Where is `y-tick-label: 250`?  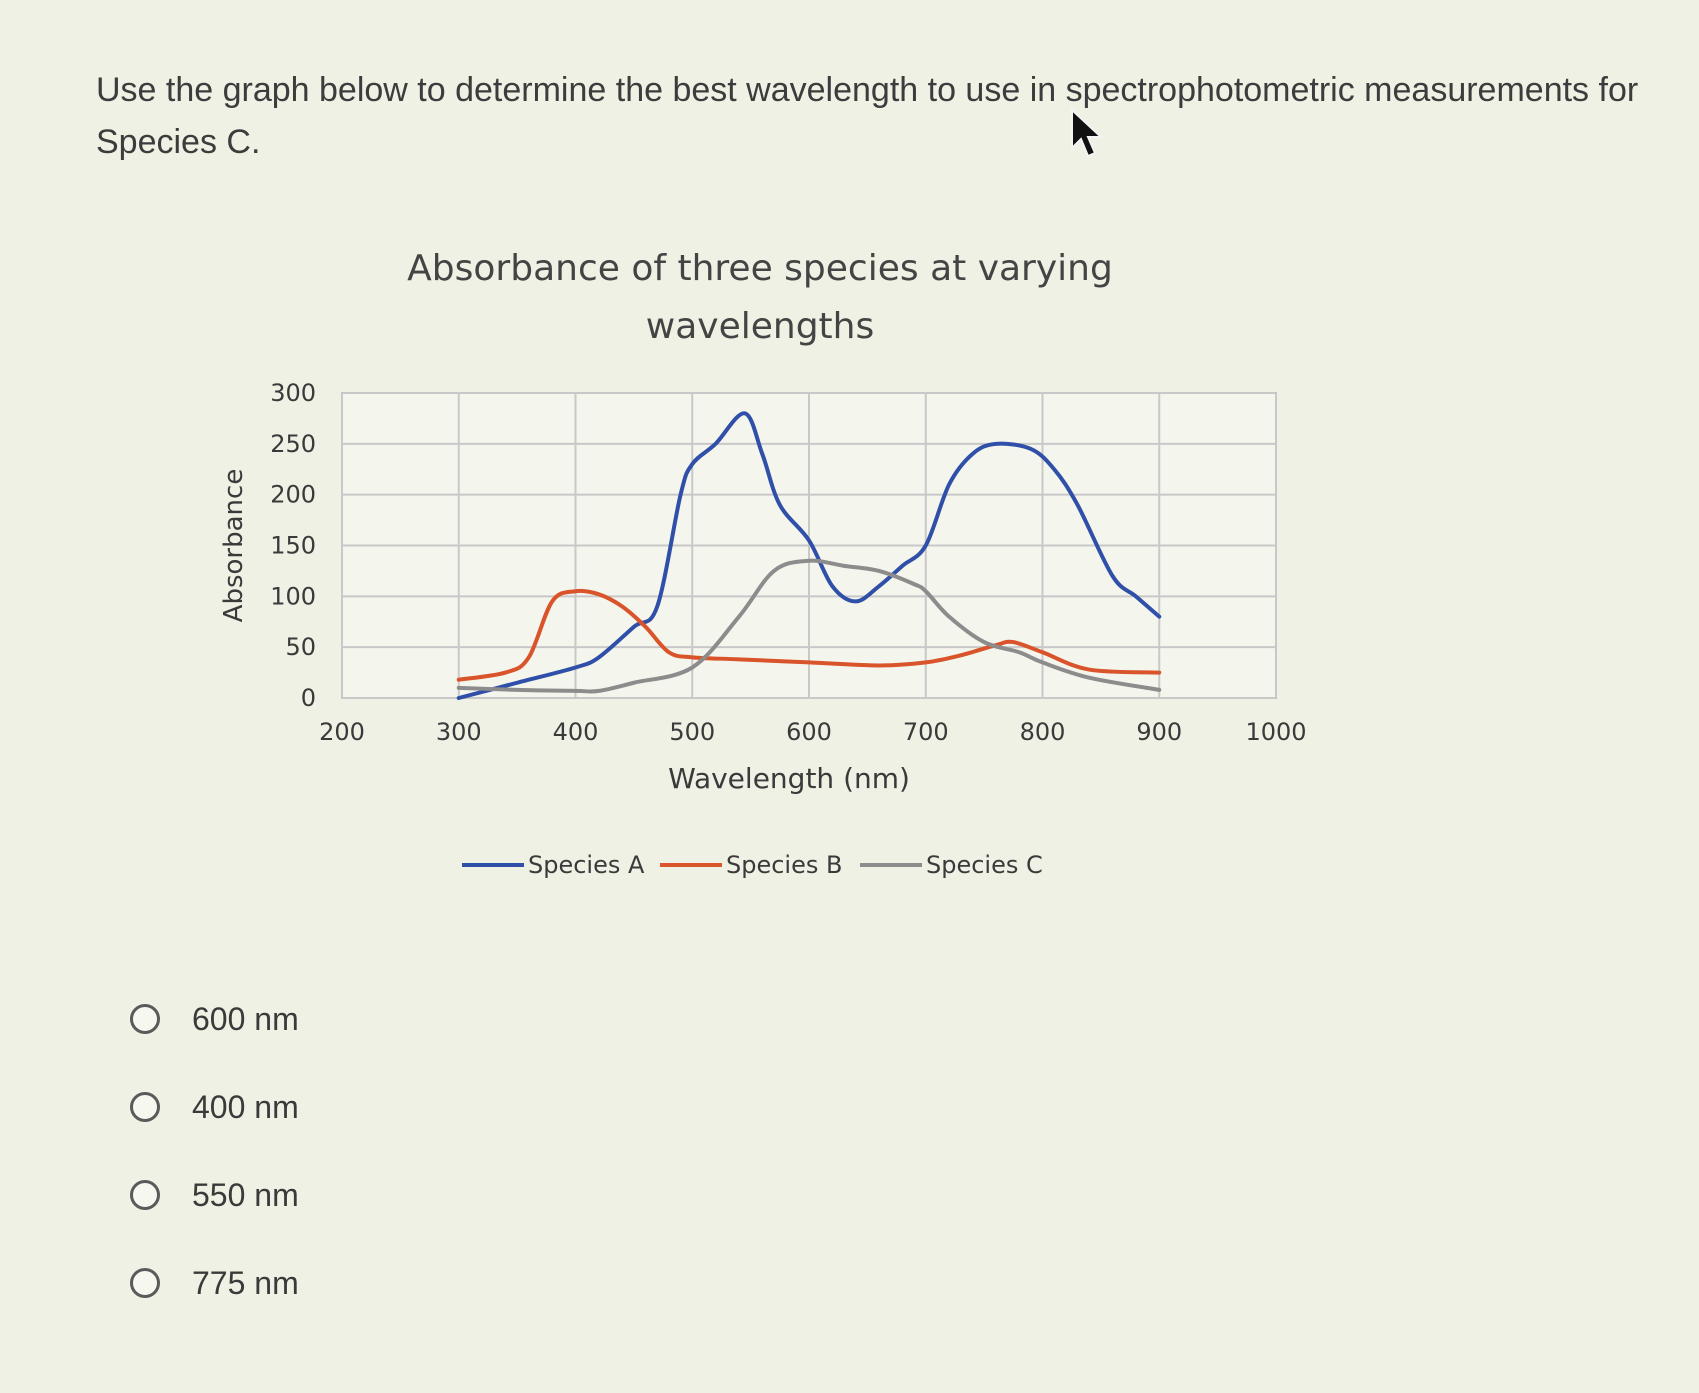 y-tick-label: 250 is located at coordinates (293, 444).